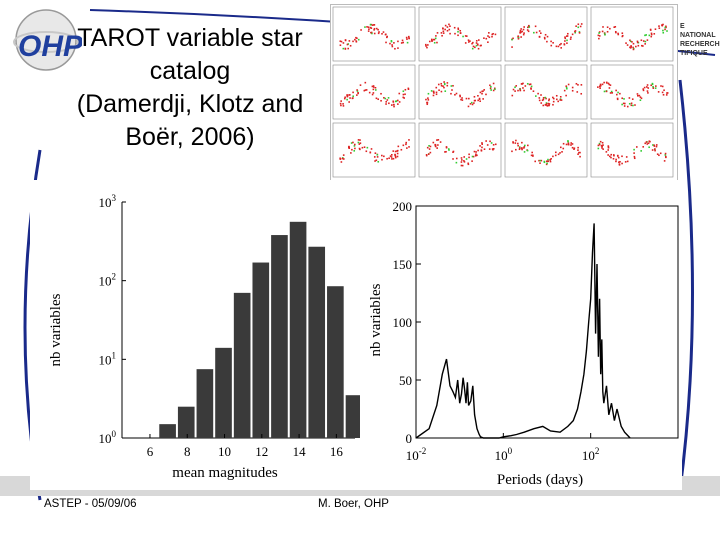 This screenshot has height=540, width=720. I want to click on period-y-tick-label: 200, so click(403, 206).